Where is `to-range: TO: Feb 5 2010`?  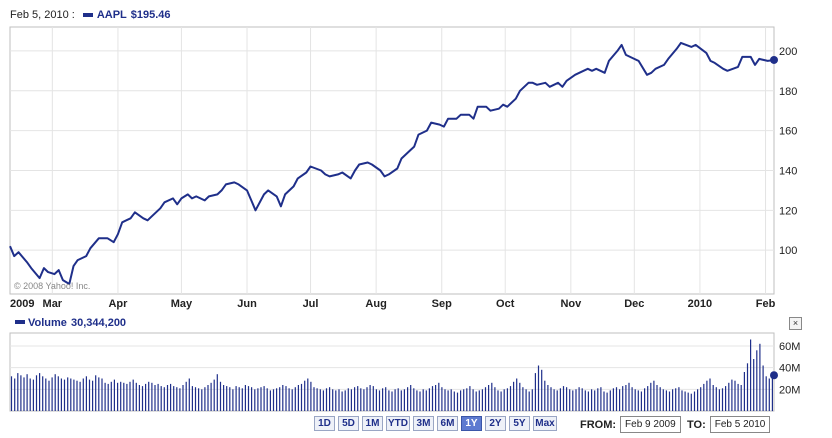
to-range: TO: Feb 5 2010 is located at coordinates (729, 424).